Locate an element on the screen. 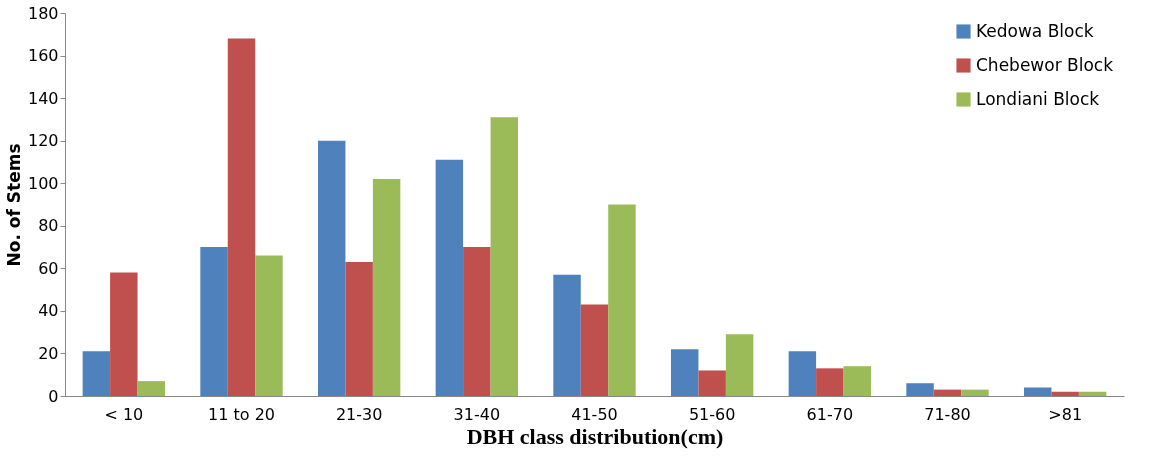 The height and width of the screenshot is (472, 1169). x-tick-label: 21-30 is located at coordinates (359, 414).